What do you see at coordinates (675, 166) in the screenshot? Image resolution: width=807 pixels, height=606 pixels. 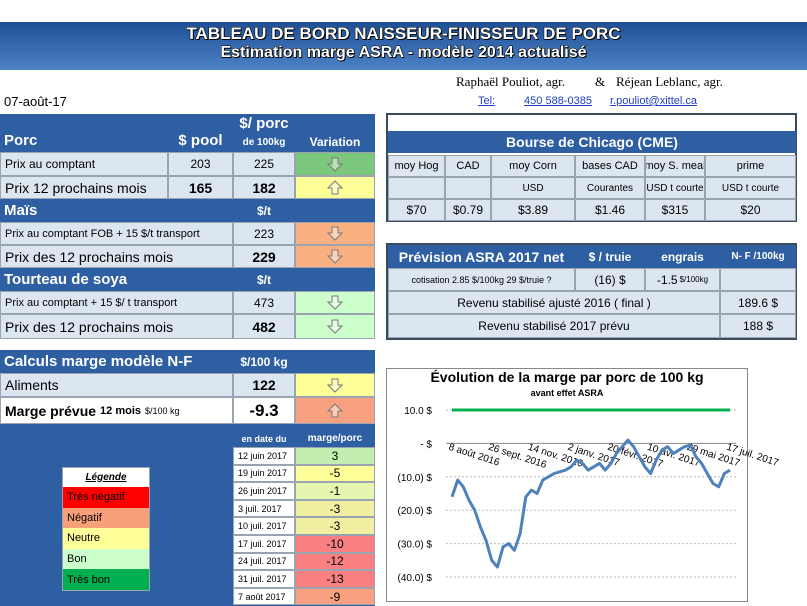 I see `column-header: moy S. meal` at bounding box center [675, 166].